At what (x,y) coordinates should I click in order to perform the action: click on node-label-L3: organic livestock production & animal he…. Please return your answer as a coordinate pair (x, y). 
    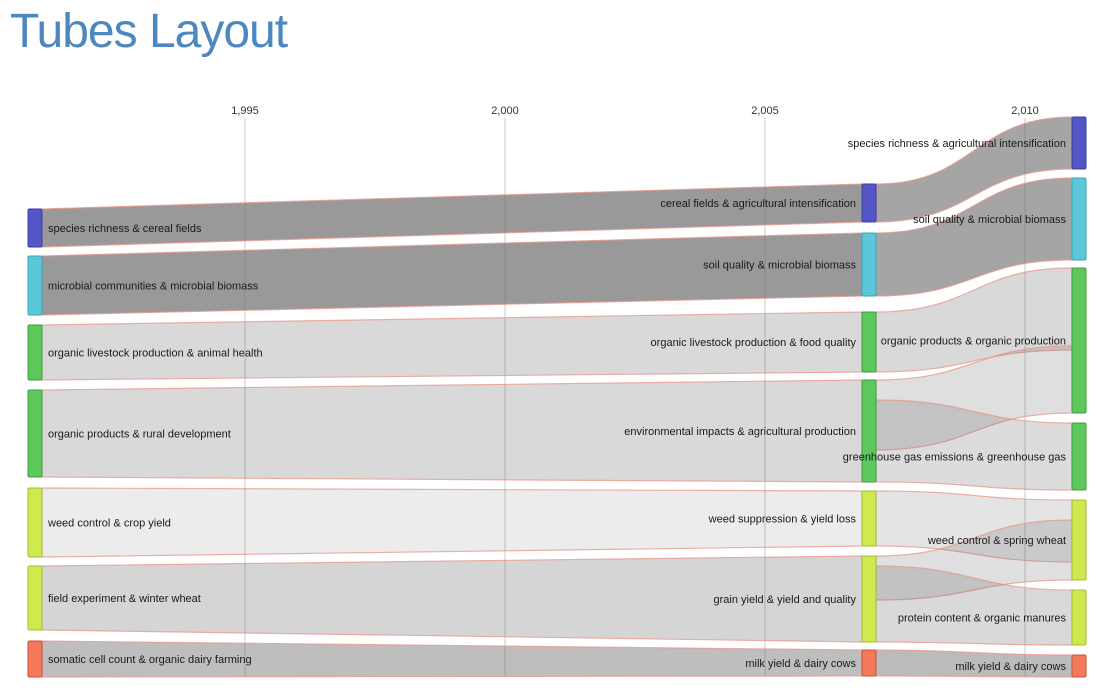
    Looking at the image, I should click on (155, 354).